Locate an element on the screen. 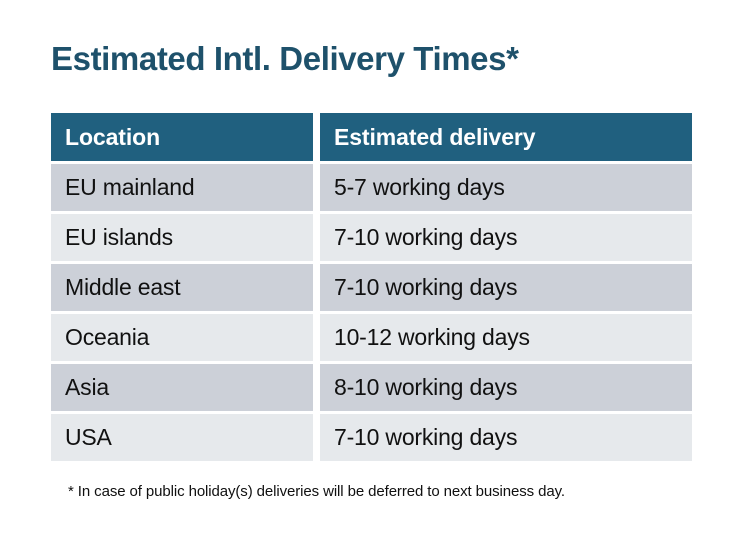  cell-location: USA is located at coordinates (182, 437).